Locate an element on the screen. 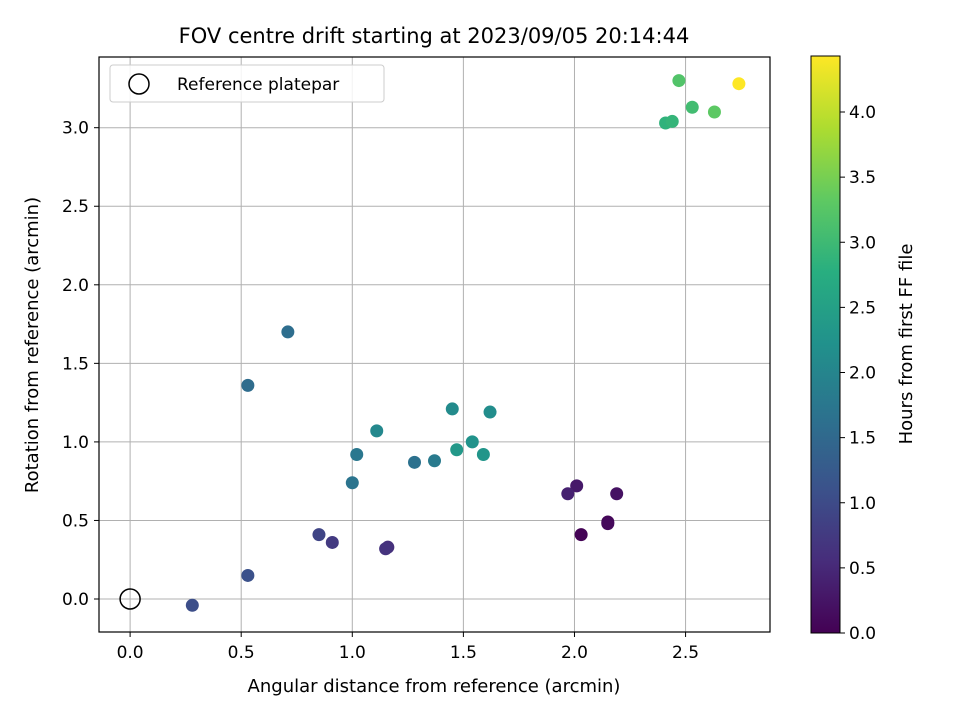 This screenshot has width=960, height=720. colorbar-tick-label: 0.5 is located at coordinates (862, 569).